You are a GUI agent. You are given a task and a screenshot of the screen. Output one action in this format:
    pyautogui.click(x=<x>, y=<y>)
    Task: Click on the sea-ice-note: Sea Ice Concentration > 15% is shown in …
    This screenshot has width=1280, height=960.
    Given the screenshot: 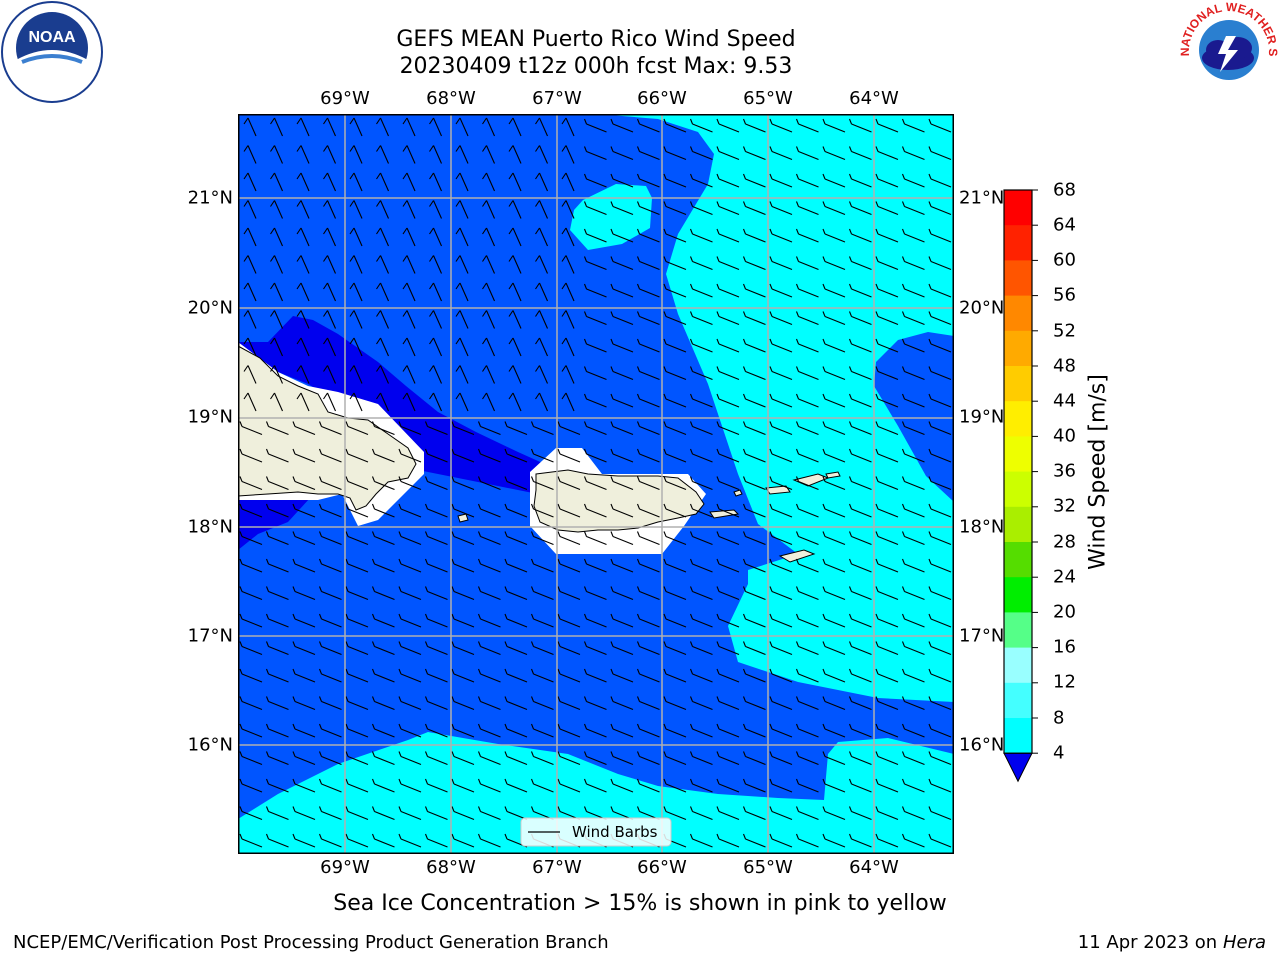 What is the action you would take?
    pyautogui.click(x=640, y=903)
    